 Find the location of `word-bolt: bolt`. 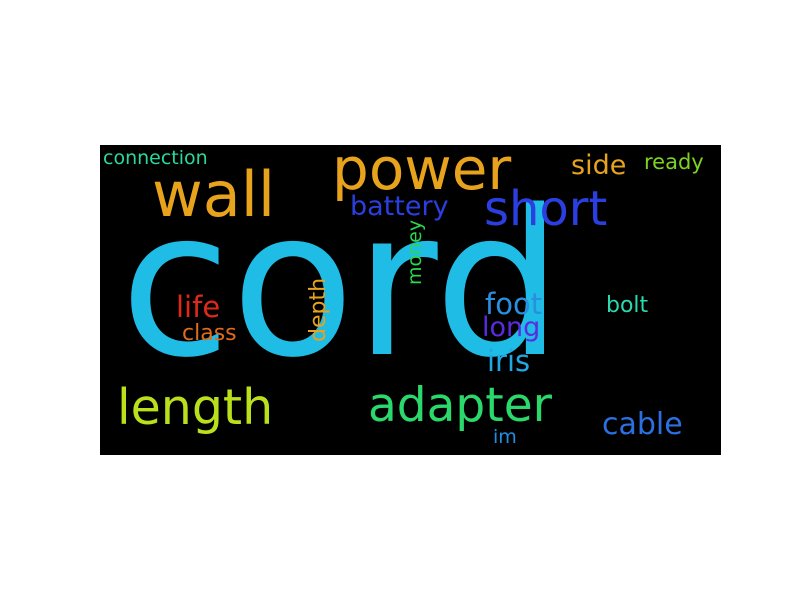

word-bolt: bolt is located at coordinates (627, 305).